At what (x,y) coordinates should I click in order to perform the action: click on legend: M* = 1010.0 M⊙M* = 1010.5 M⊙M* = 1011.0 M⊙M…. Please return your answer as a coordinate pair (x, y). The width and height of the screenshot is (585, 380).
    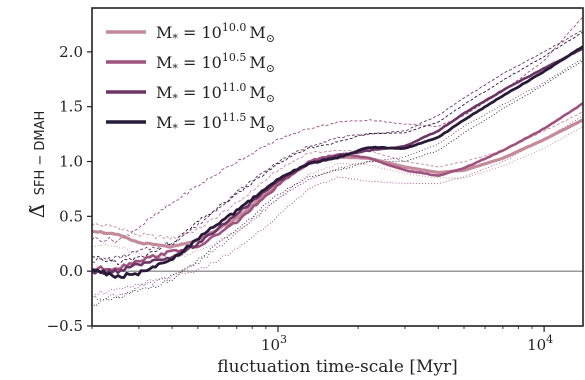
    Looking at the image, I should click on (190, 78).